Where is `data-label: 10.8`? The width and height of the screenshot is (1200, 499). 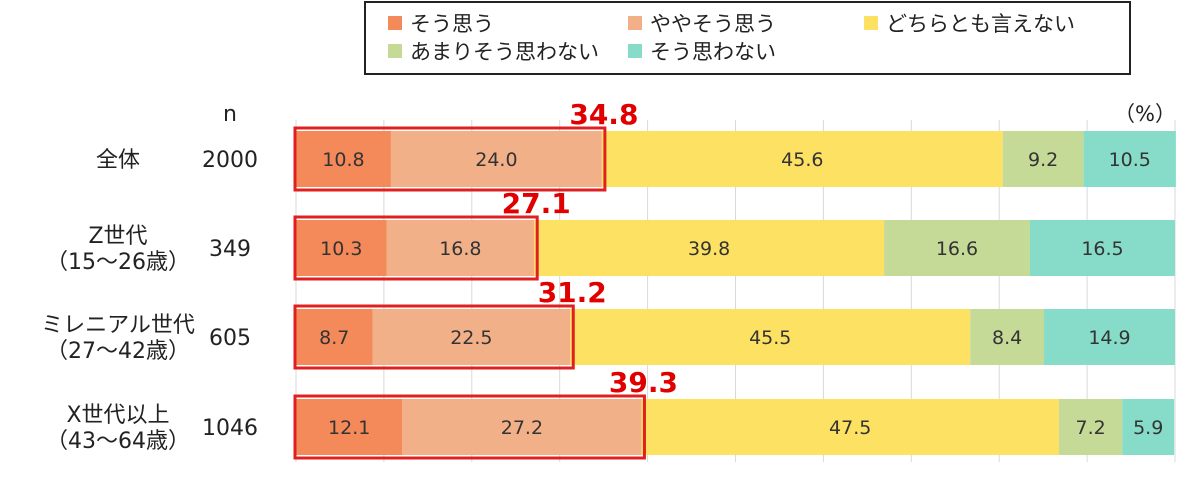
data-label: 10.8 is located at coordinates (343, 160).